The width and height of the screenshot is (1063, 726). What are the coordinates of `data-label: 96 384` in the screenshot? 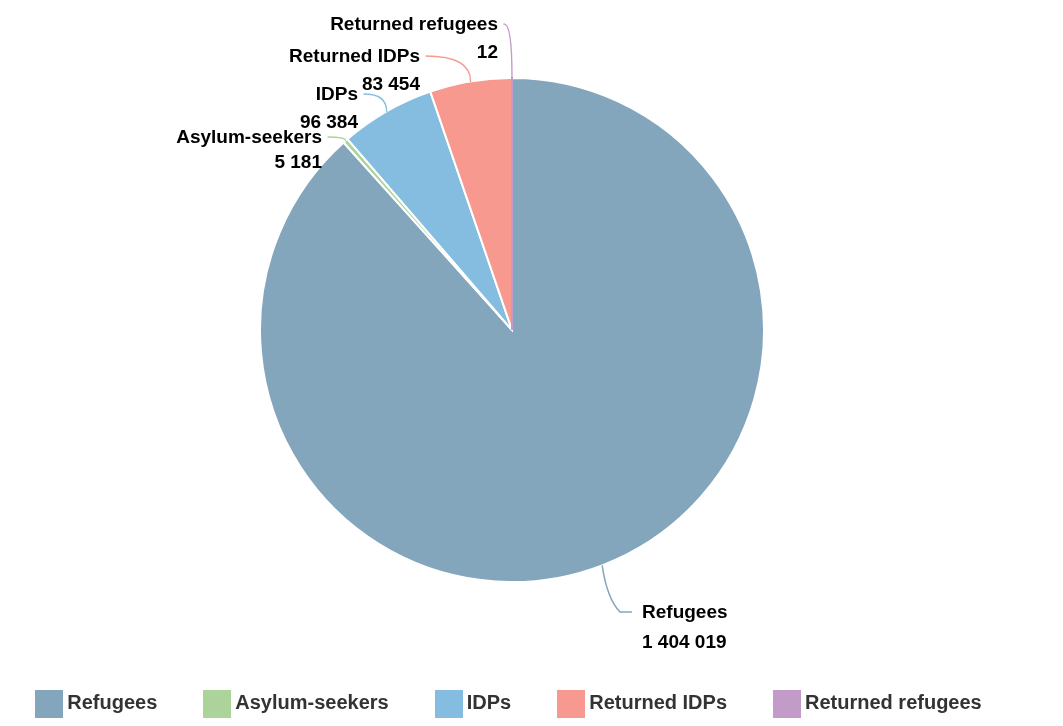 It's located at (329, 121).